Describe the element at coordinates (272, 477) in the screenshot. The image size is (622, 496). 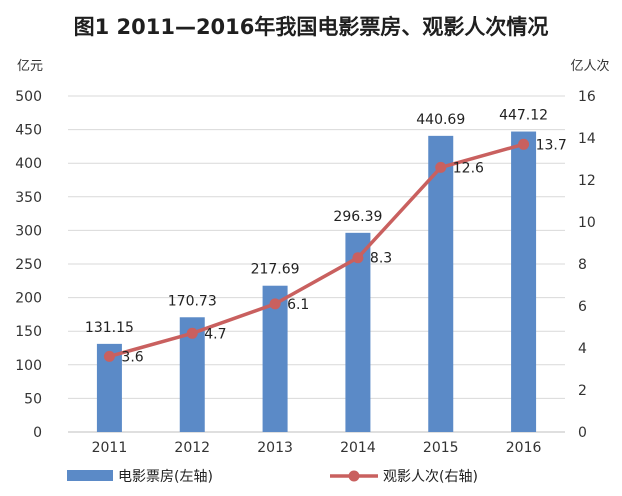
I see `legend: 电影票房(左轴) 观影人次(右轴)` at that location.